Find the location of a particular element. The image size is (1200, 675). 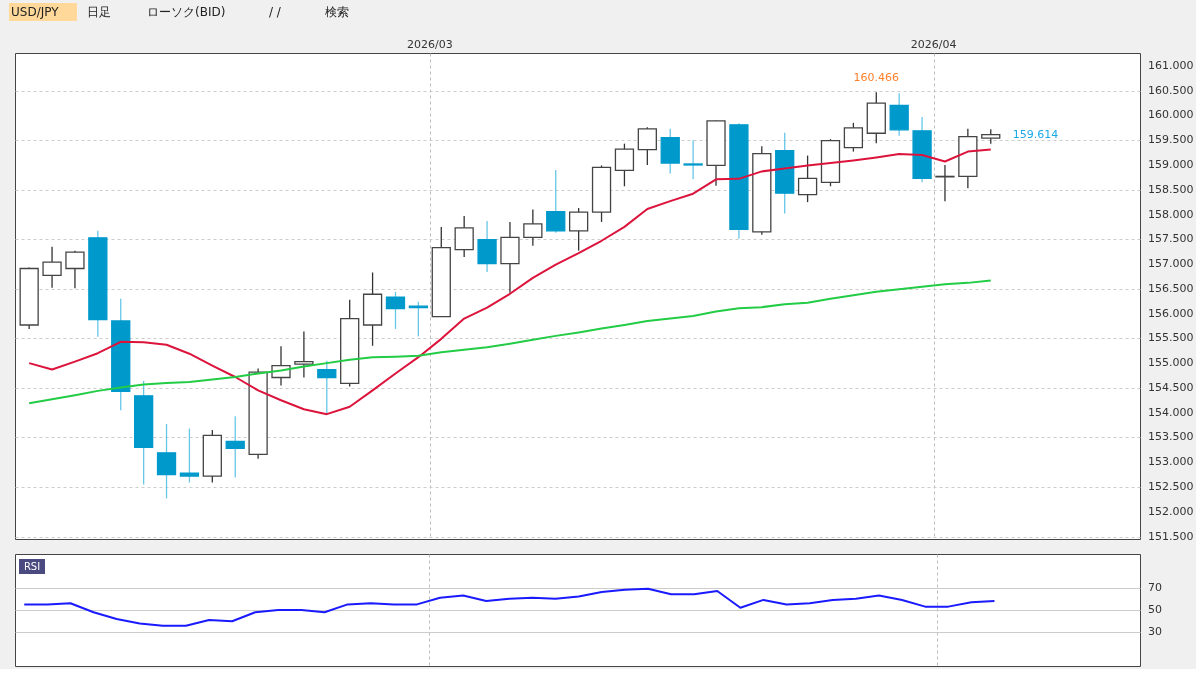

y-tick-label: 154.000 is located at coordinates (1171, 412).